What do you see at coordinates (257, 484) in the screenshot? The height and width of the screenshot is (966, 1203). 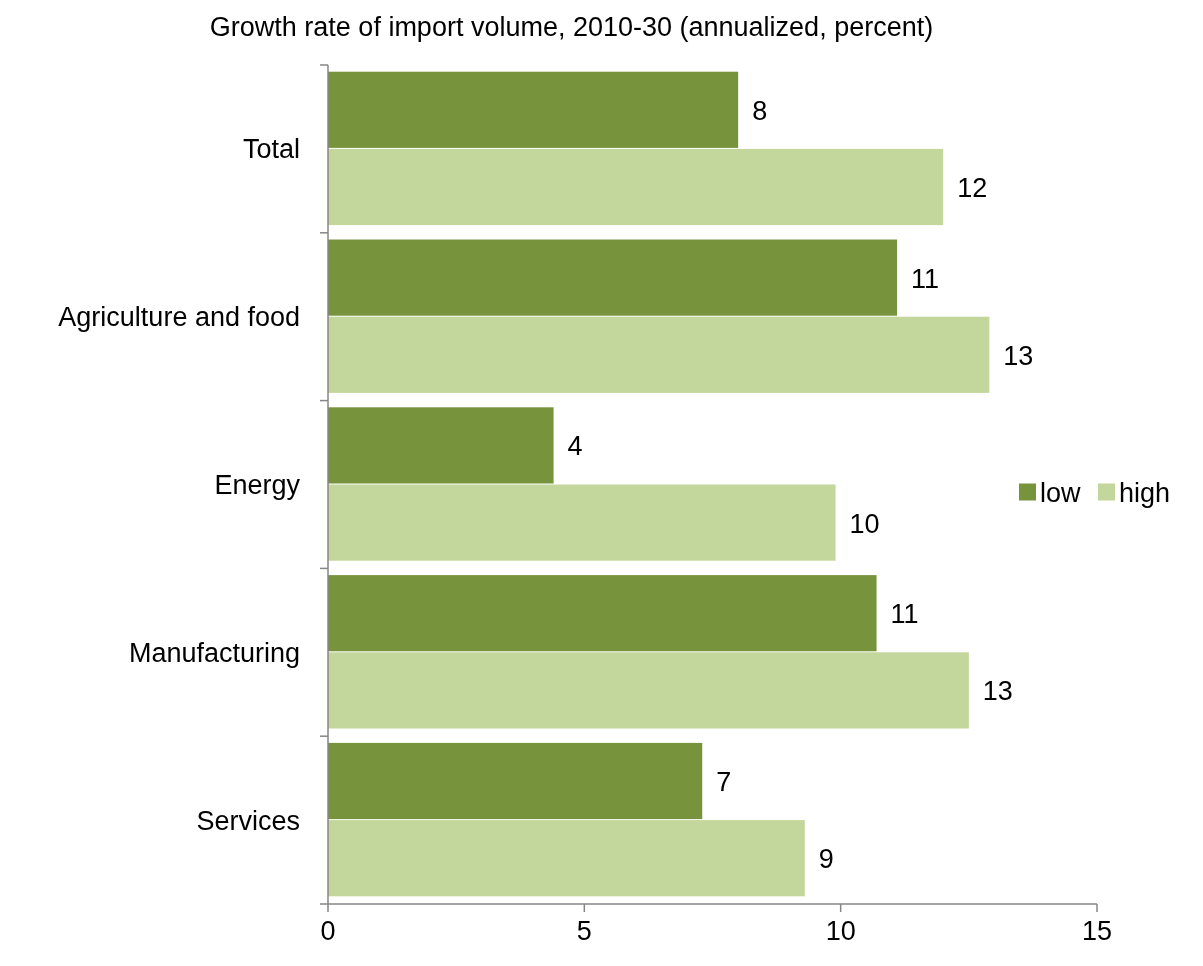 I see `y-tick-label: Energy` at bounding box center [257, 484].